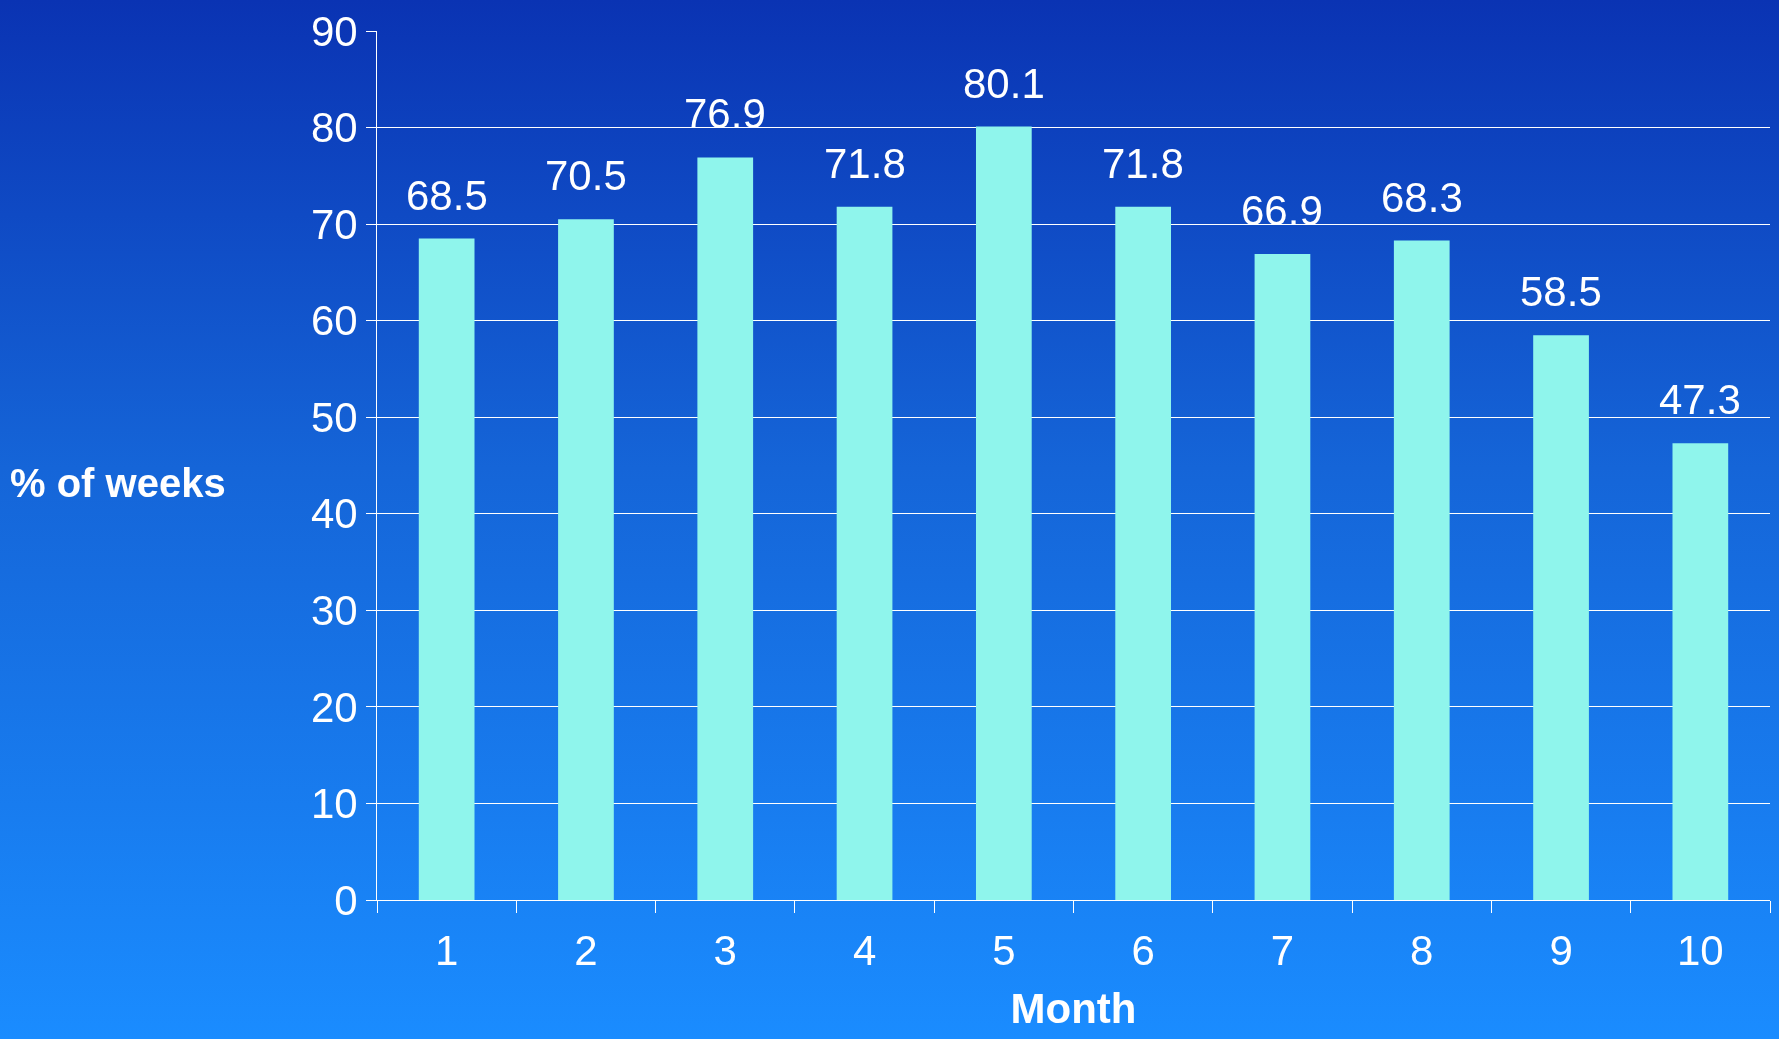 This screenshot has height=1039, width=1779. I want to click on y-tick-label: 60, so click(334, 321).